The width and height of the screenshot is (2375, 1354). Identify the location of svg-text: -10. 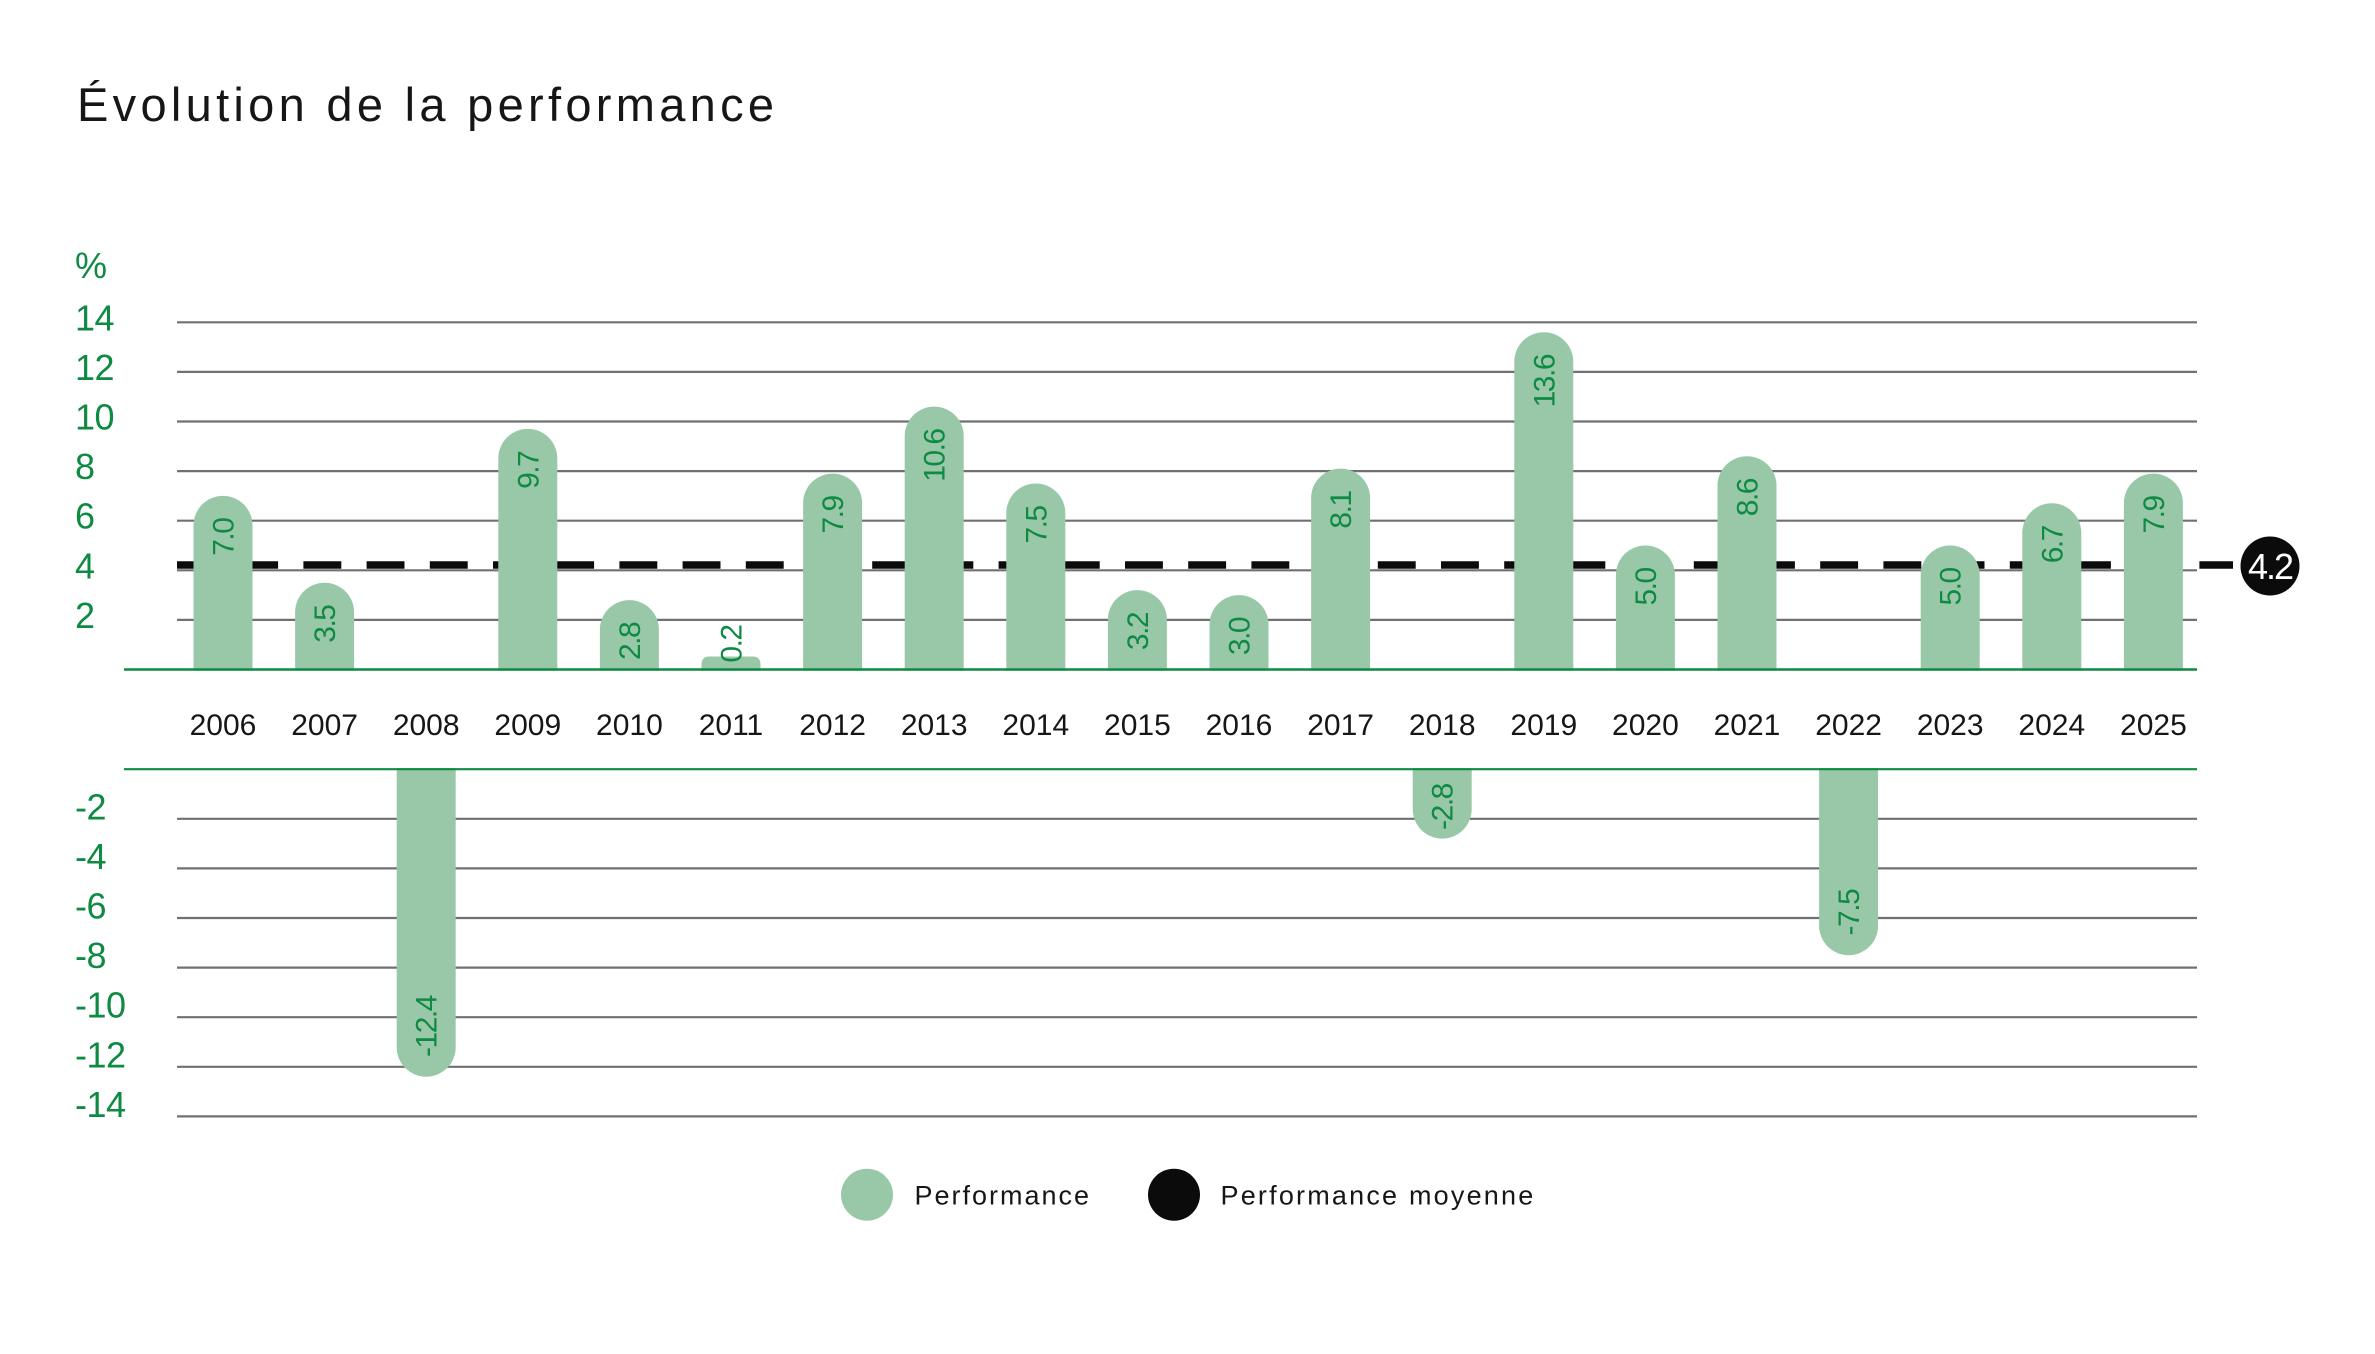
(100, 1005).